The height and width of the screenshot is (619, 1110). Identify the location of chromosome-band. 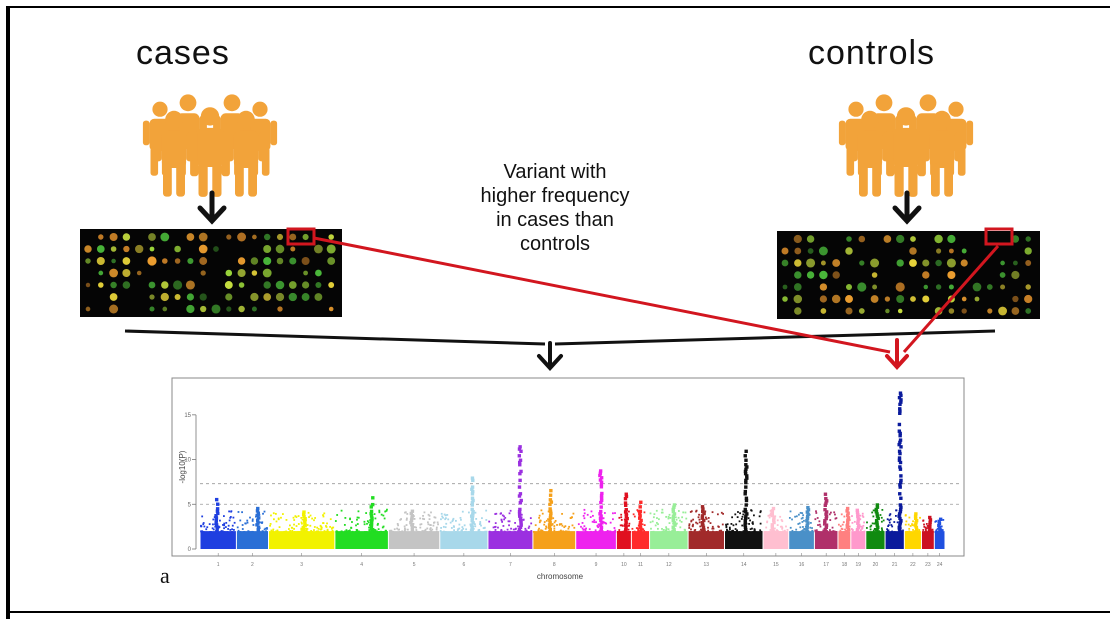
(510, 540).